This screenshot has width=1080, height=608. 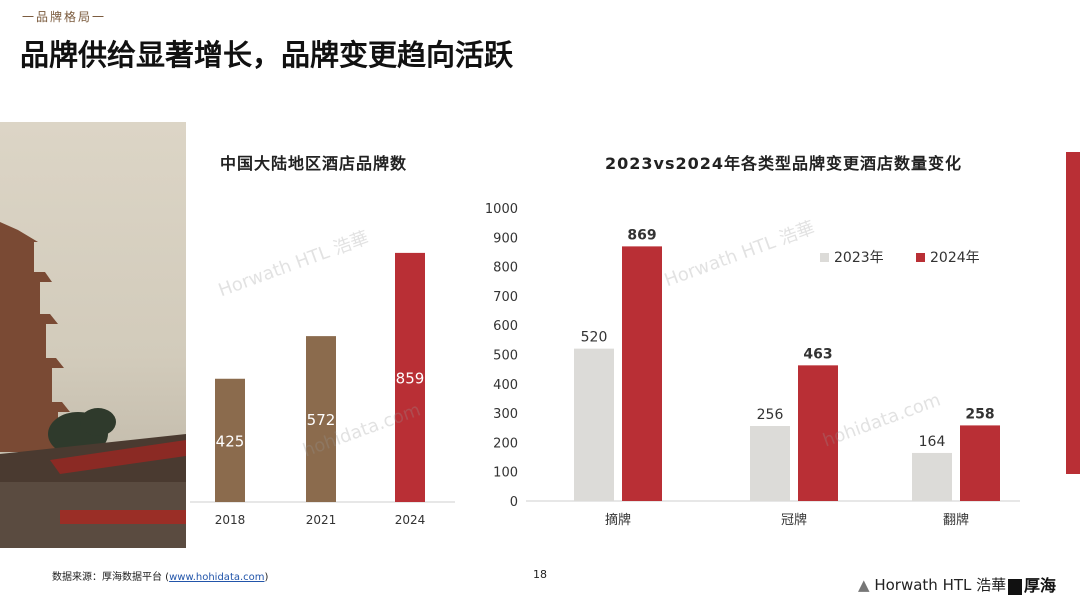 What do you see at coordinates (64, 17) in the screenshot?
I see `section-tag: 一品牌格局一` at bounding box center [64, 17].